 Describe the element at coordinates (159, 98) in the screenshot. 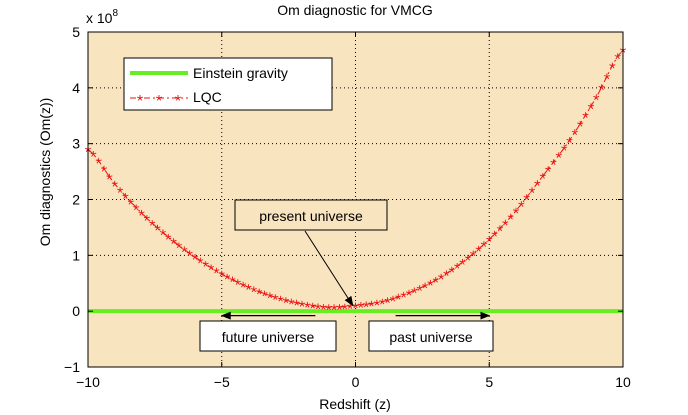

I see `legend-markers-lqc` at that location.